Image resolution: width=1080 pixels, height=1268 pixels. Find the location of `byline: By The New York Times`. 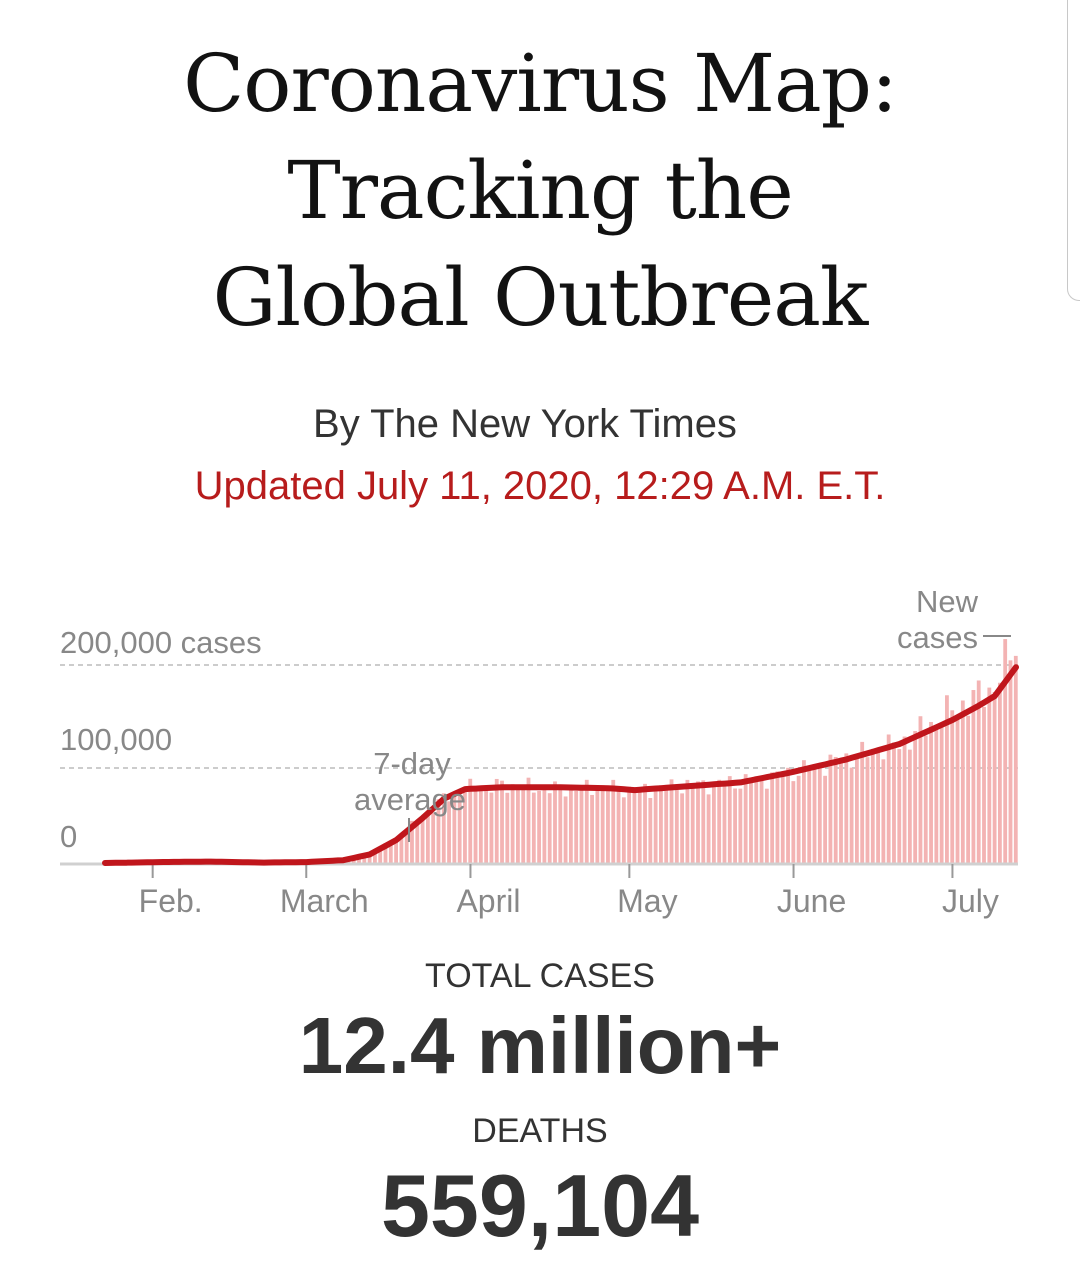

byline: By The New York Times is located at coordinates (525, 424).